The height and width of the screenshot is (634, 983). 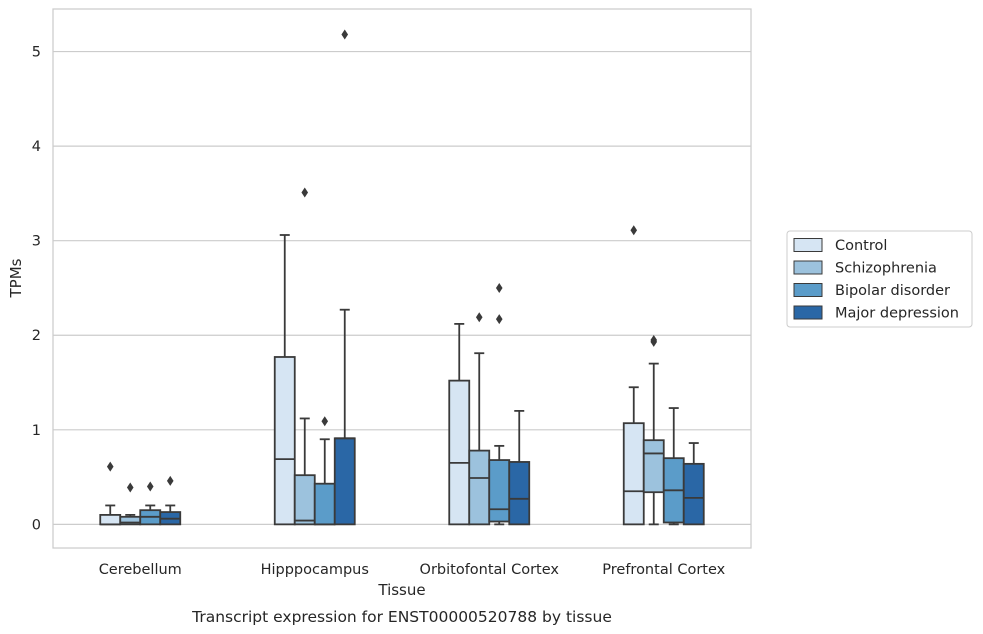 What do you see at coordinates (36, 525) in the screenshot?
I see `y-tick-label: 0` at bounding box center [36, 525].